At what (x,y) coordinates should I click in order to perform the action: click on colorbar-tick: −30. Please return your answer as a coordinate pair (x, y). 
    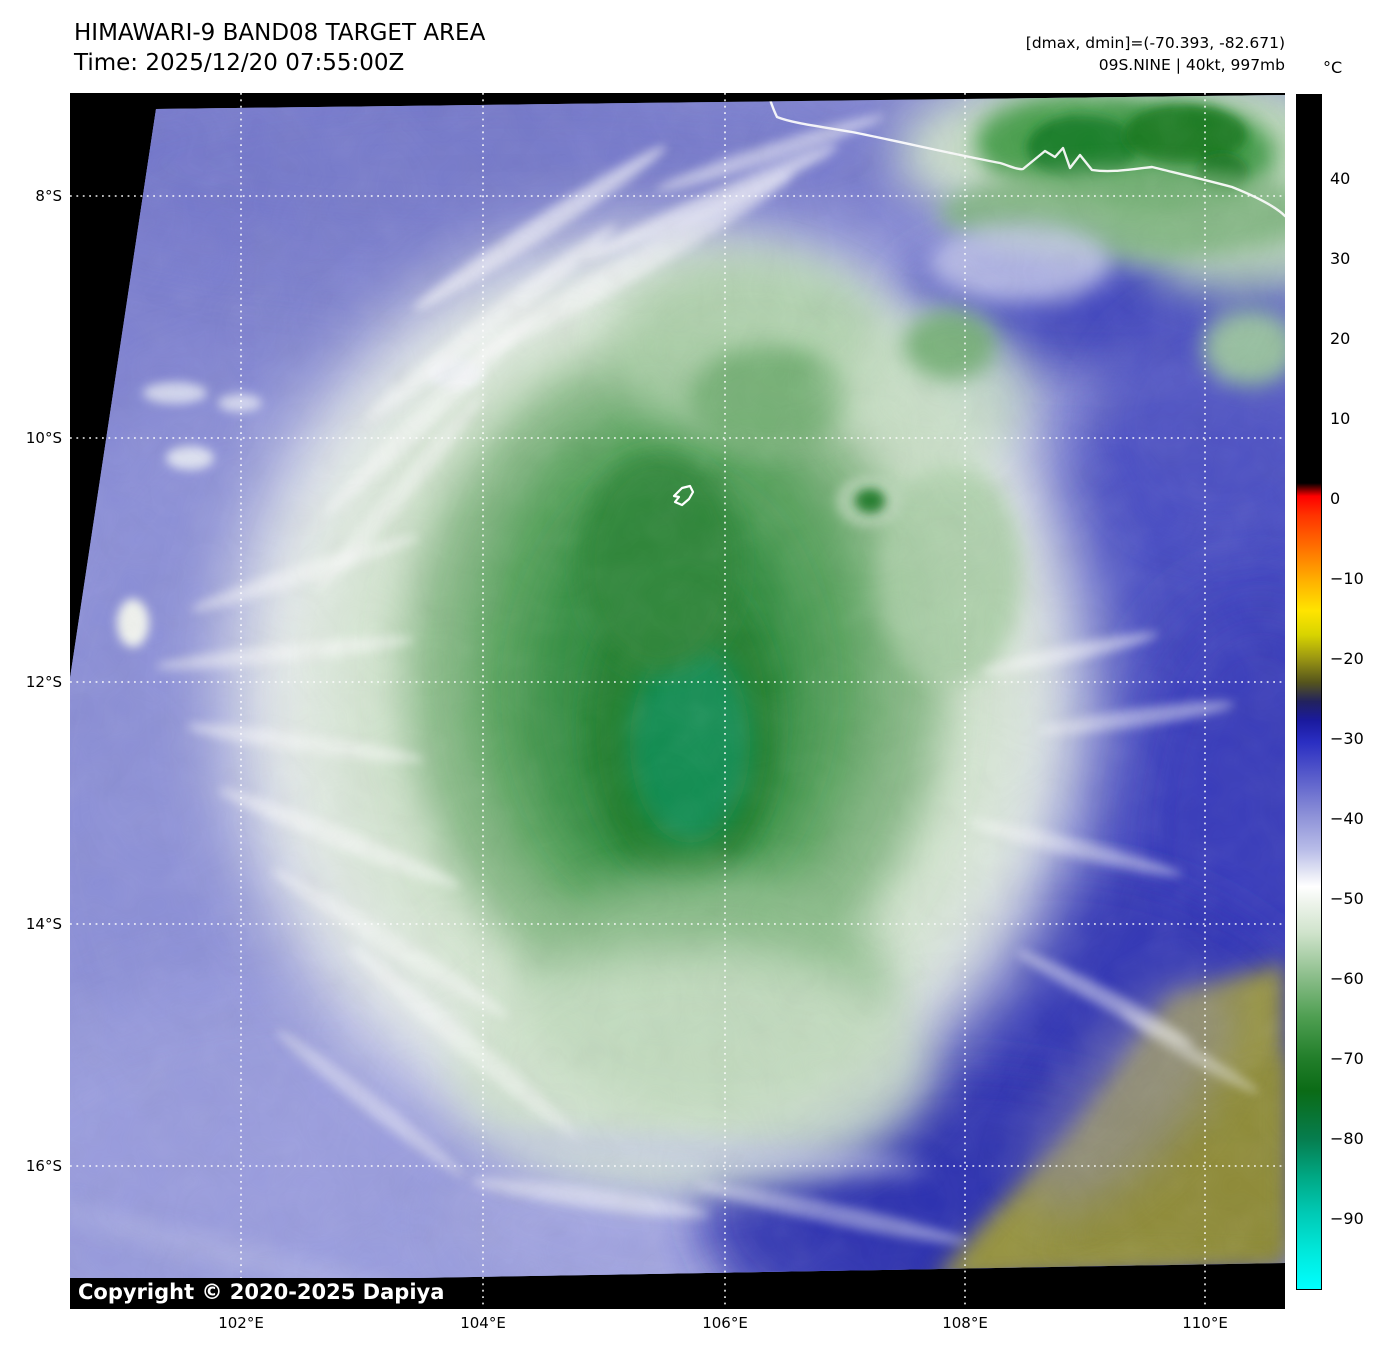
    Looking at the image, I should click on (1347, 738).